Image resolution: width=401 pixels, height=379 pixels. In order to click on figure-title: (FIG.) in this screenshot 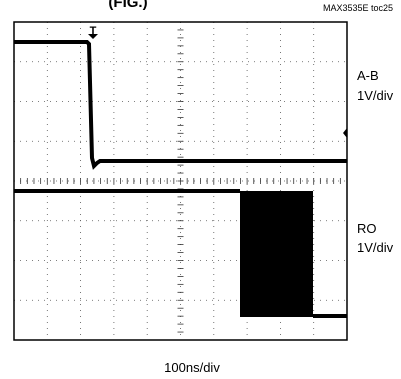, I will do `click(127, 5)`.